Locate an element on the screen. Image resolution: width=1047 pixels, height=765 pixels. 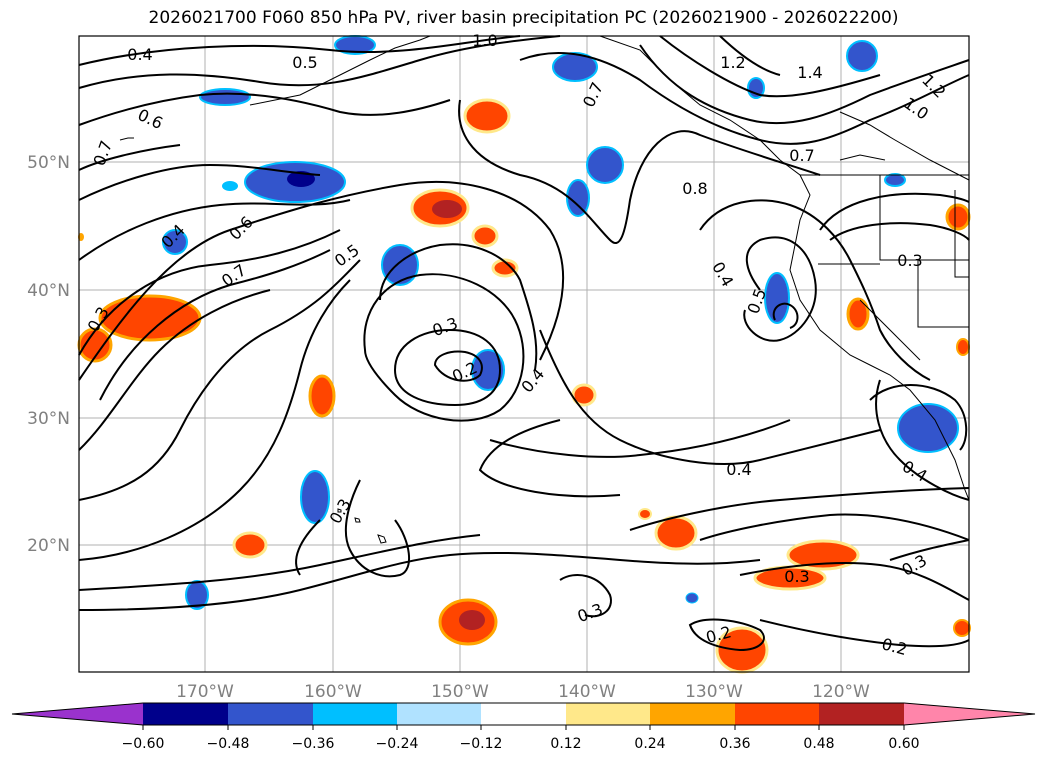
lat-label: 30°N is located at coordinates (48, 419).